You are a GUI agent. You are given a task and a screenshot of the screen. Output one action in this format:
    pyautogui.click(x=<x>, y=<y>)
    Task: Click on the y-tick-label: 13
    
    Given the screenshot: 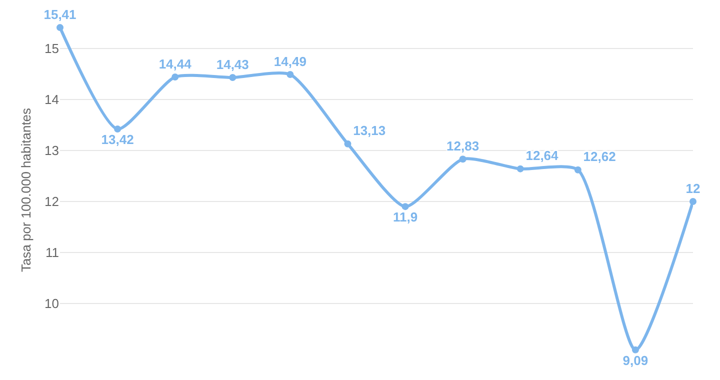 What is the action you would take?
    pyautogui.click(x=51, y=150)
    